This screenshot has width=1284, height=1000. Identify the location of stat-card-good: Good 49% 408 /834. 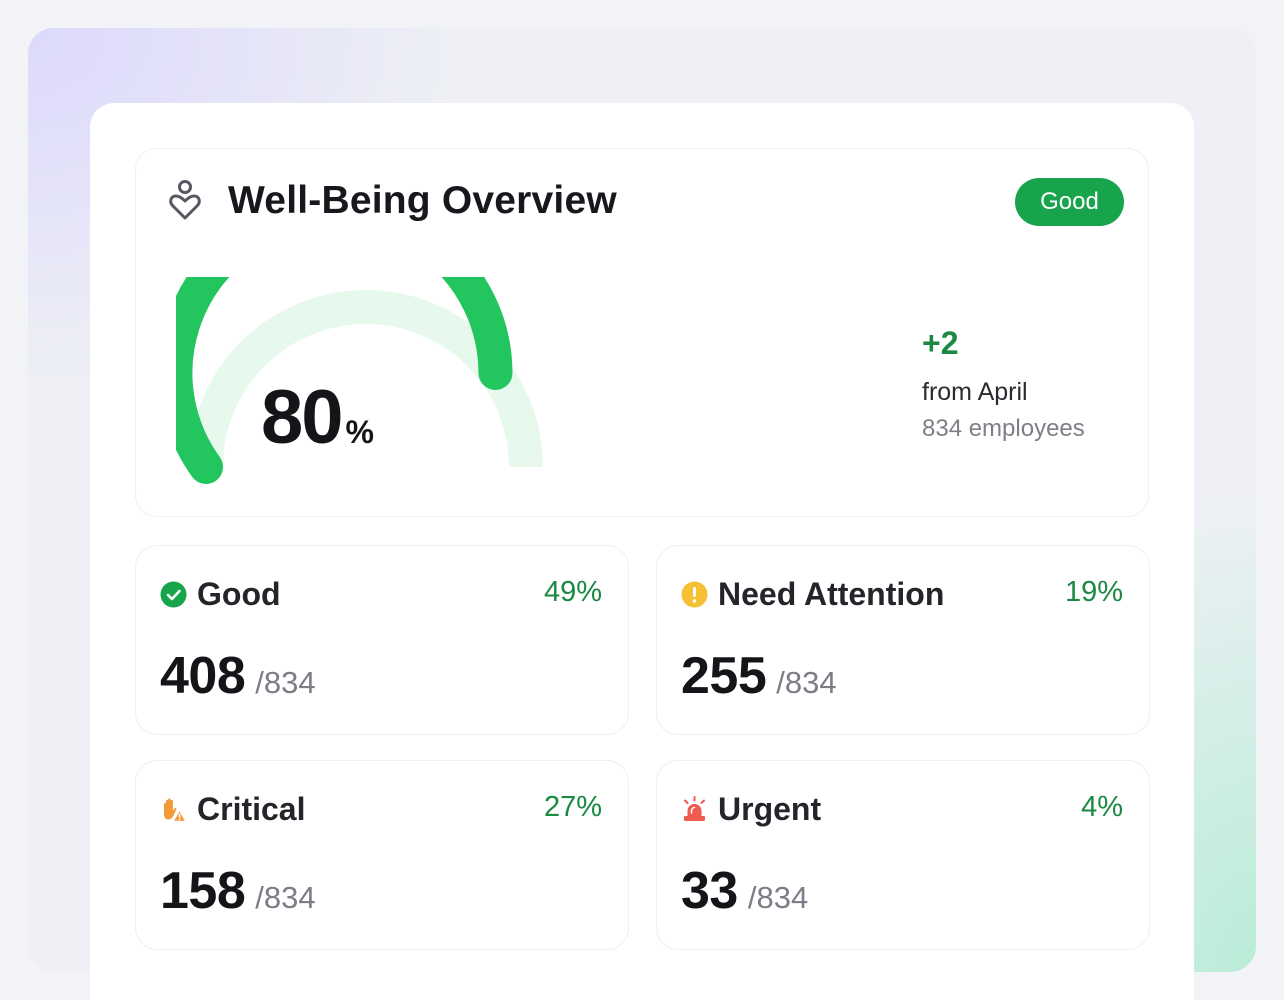
(382, 640).